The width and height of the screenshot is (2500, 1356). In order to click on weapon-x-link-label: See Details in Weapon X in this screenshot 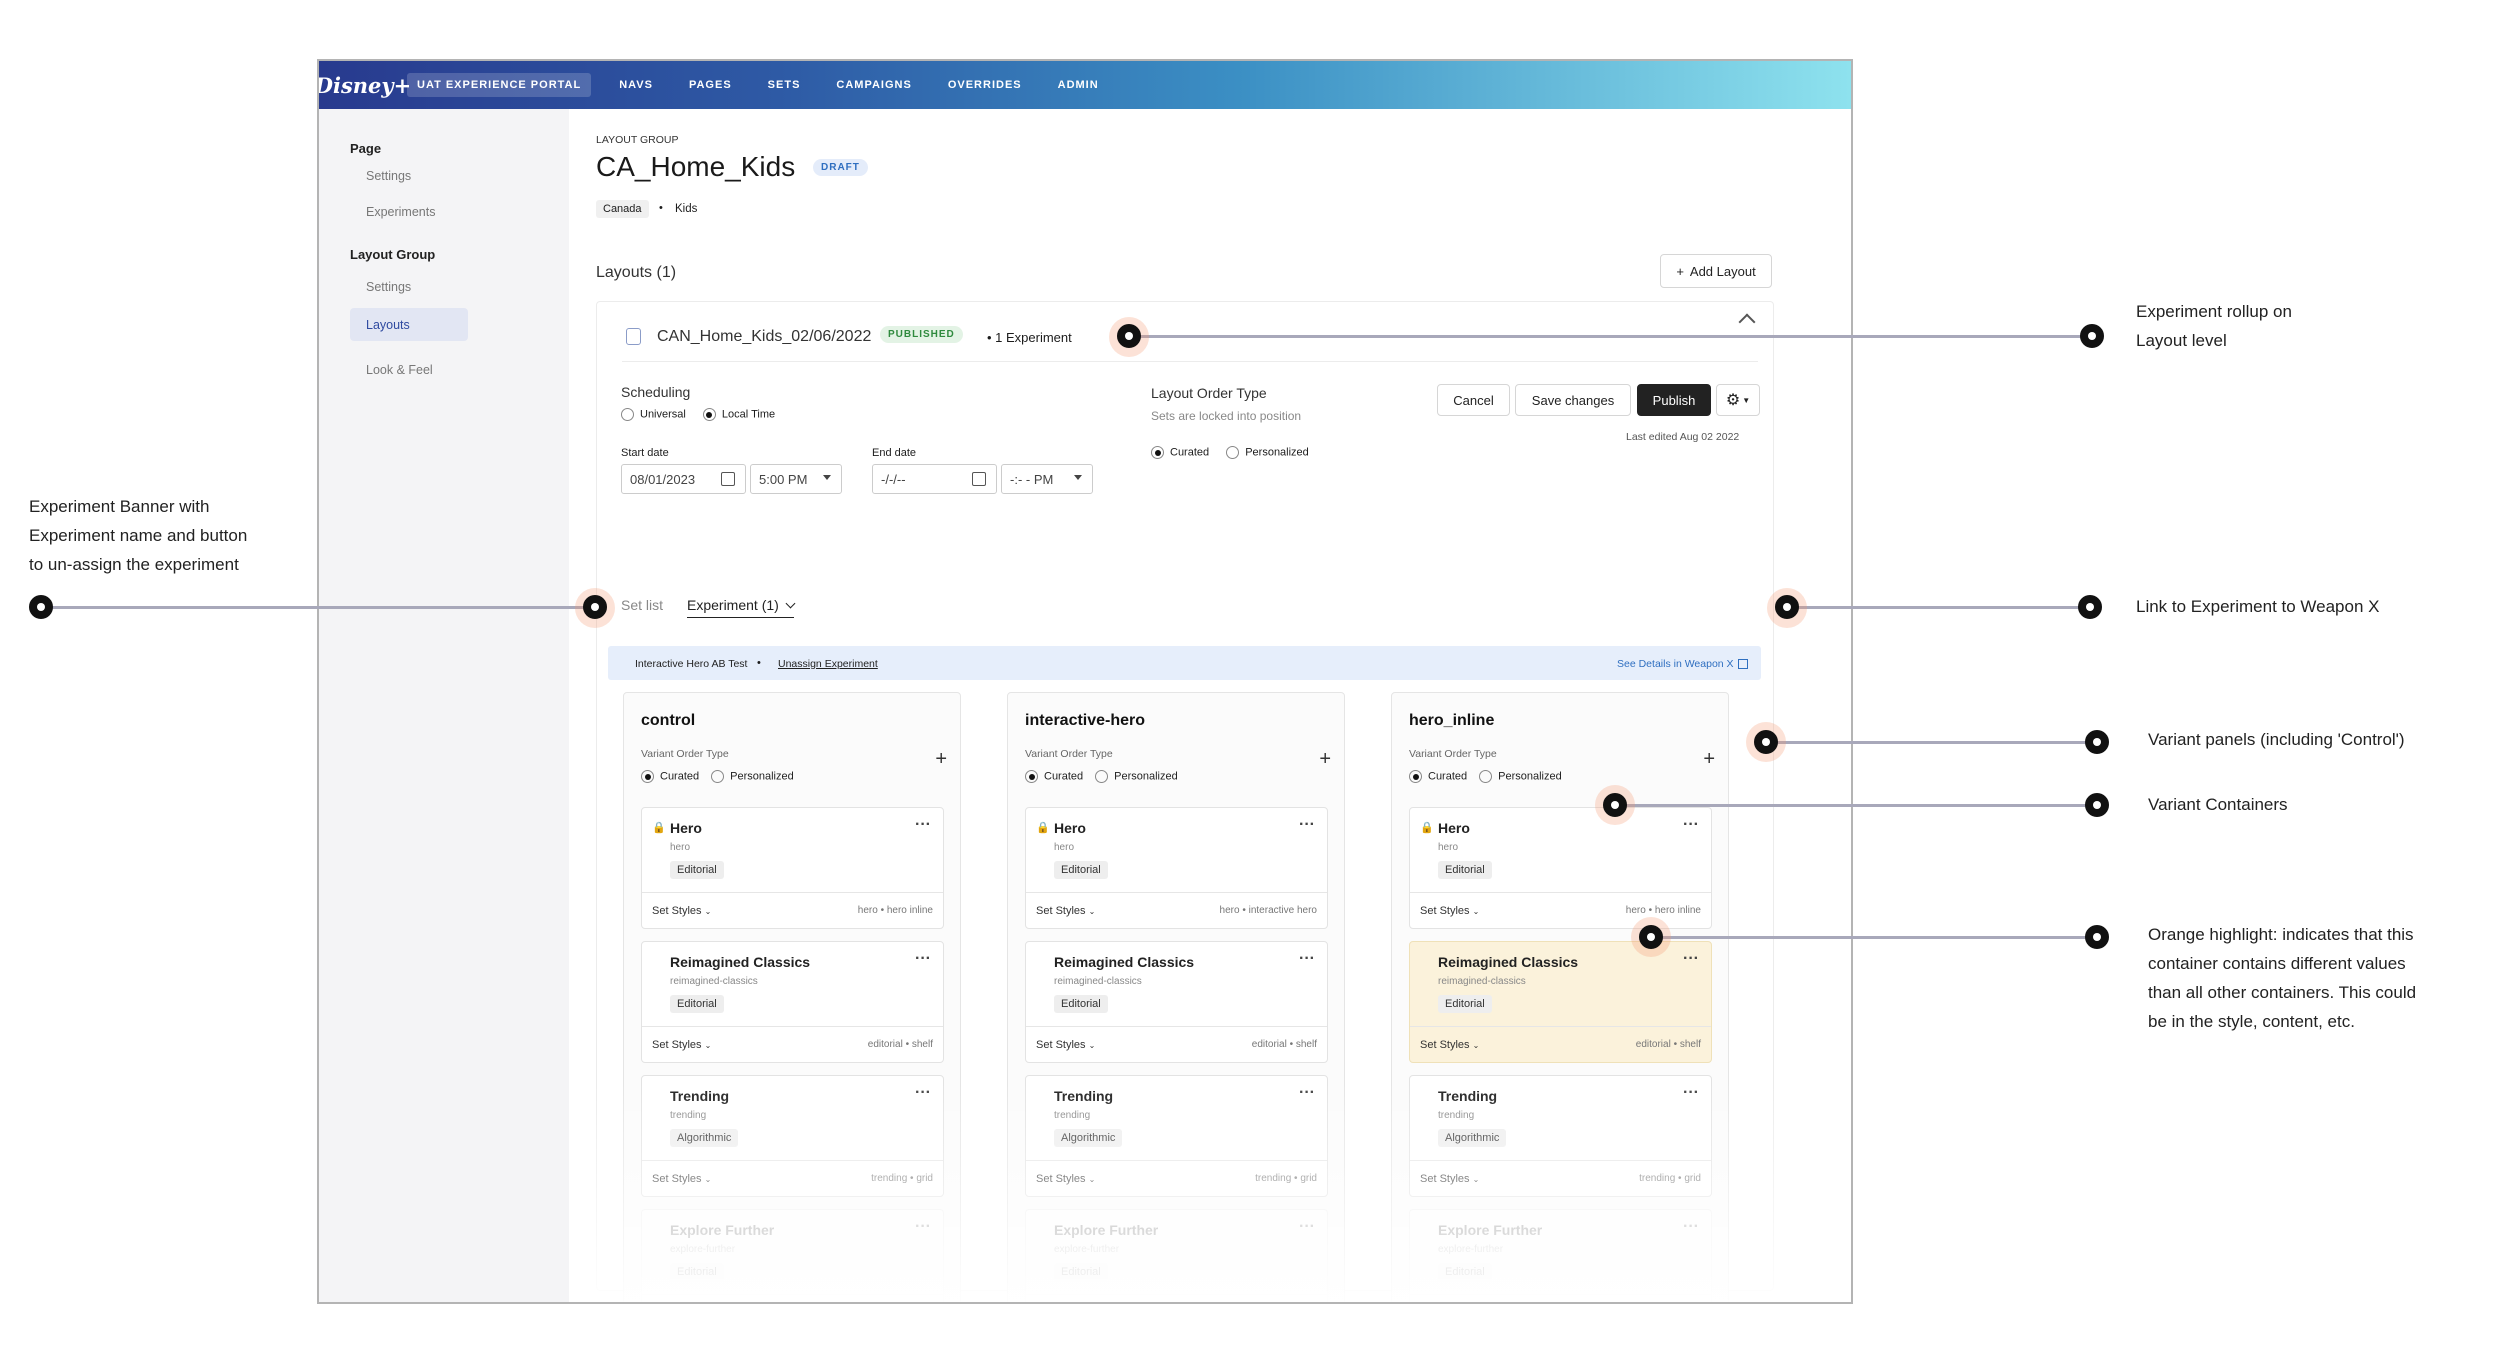, I will do `click(1675, 664)`.